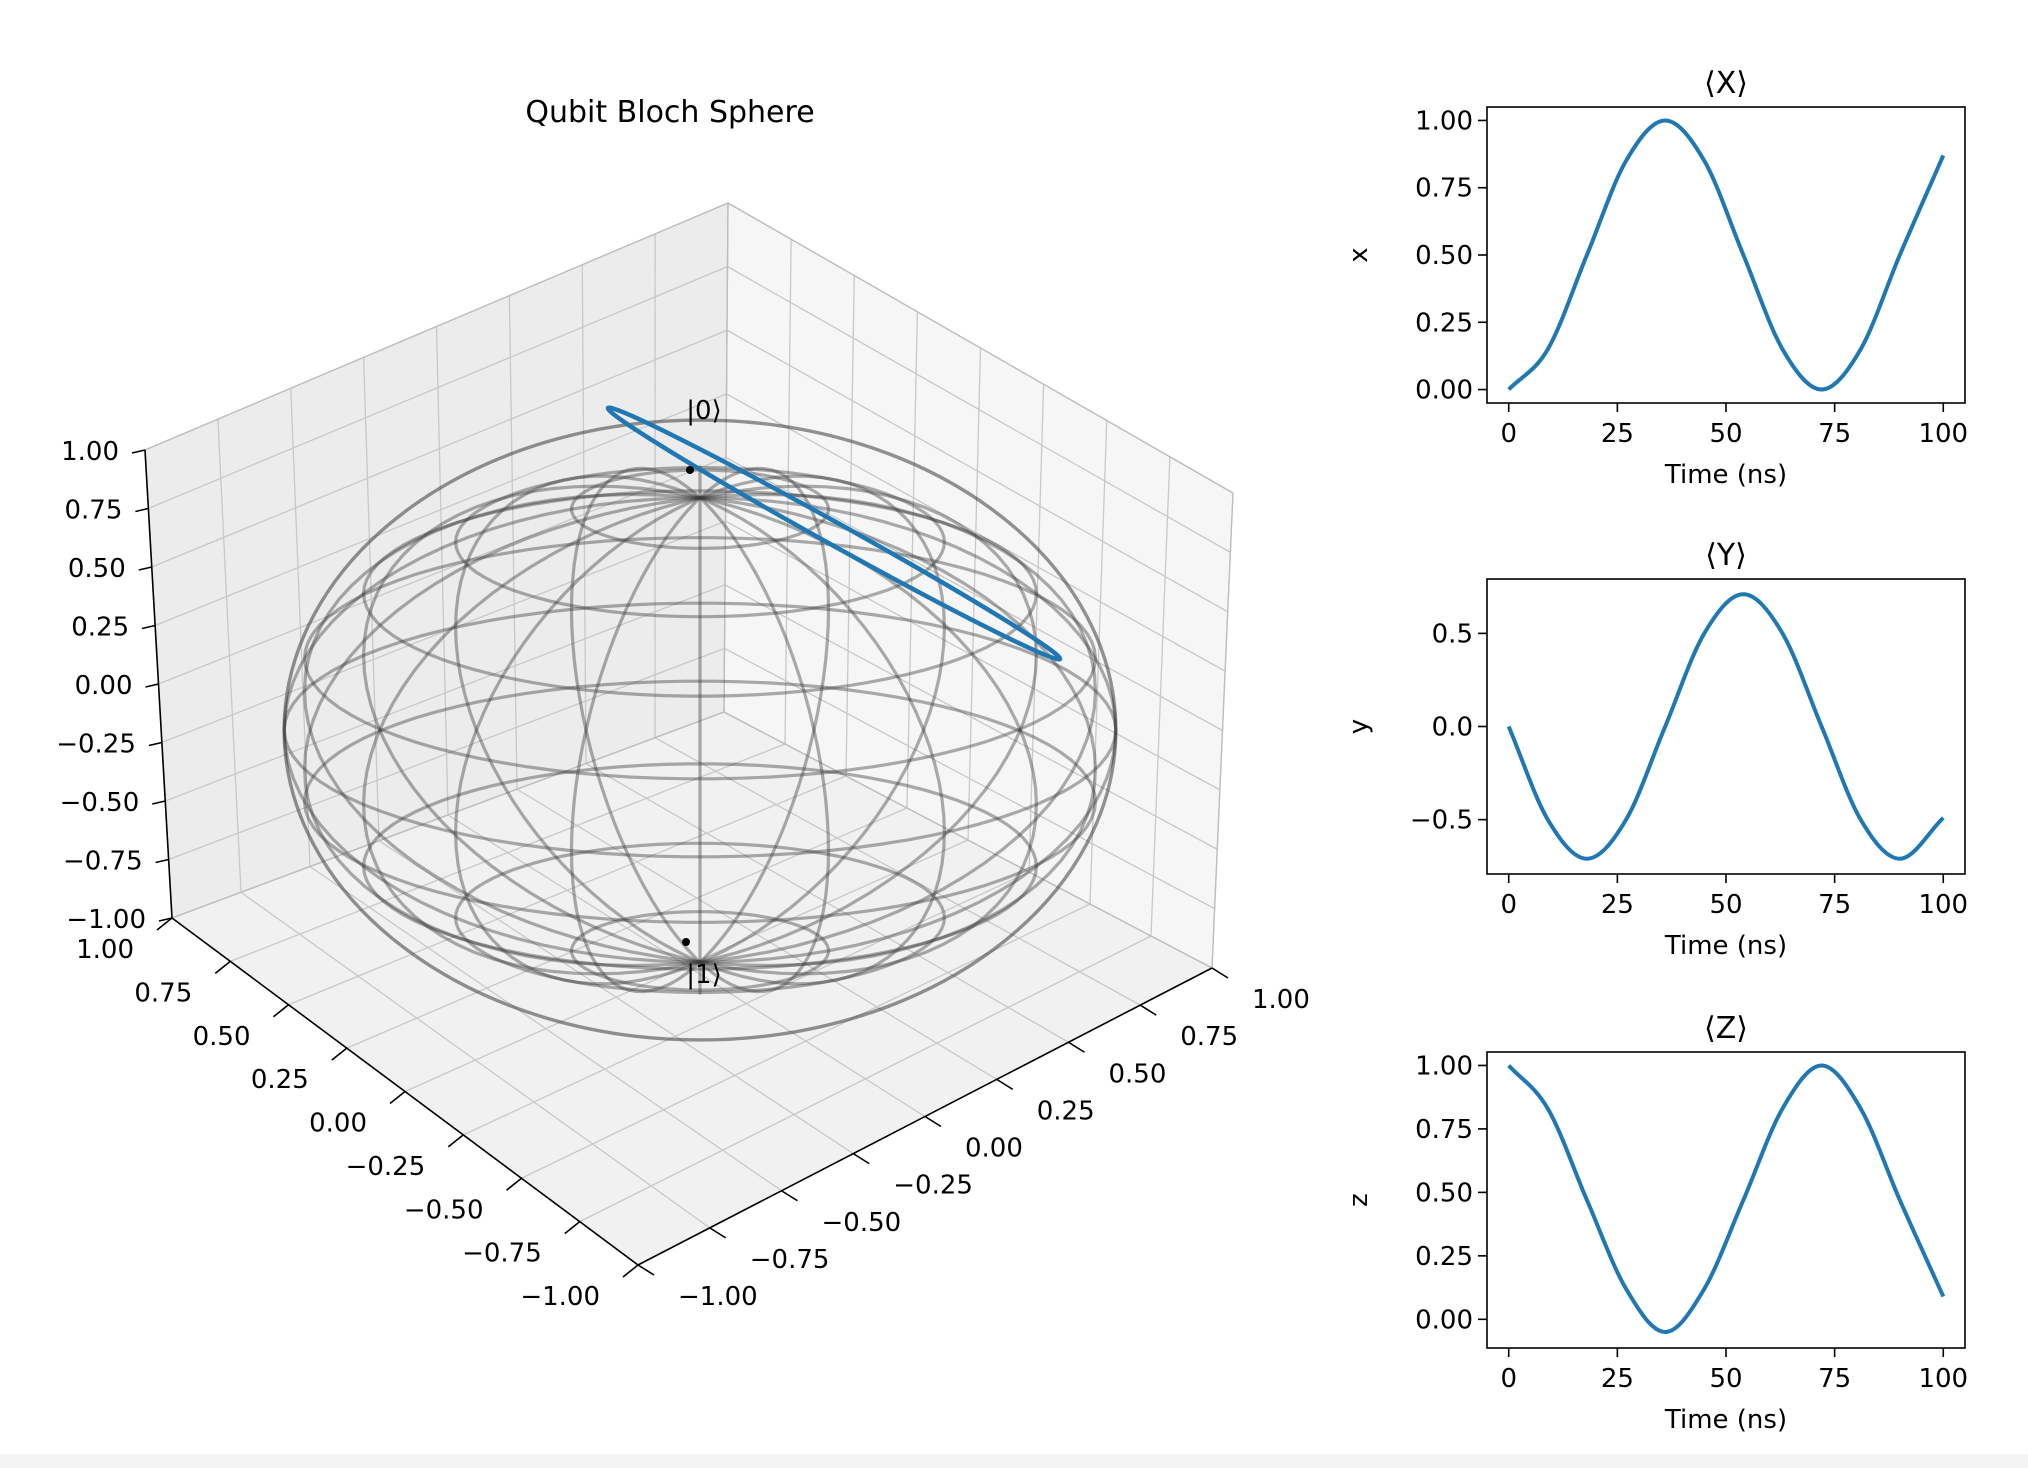  Describe the element at coordinates (1444, 1066) in the screenshot. I see `y-tick-label: 1.00` at that location.